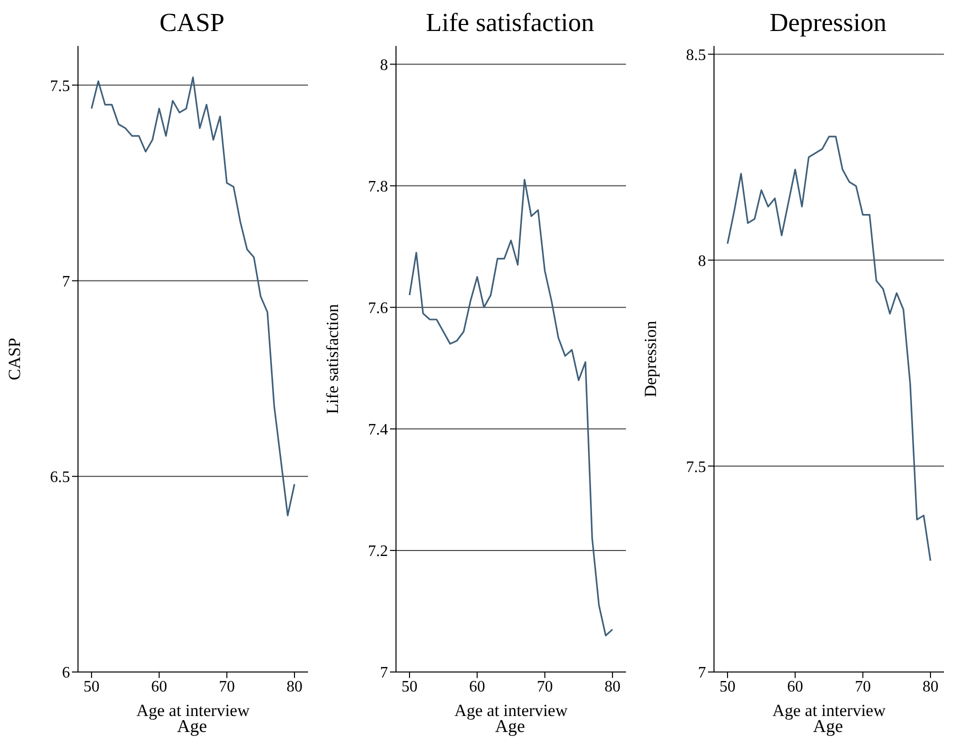 The width and height of the screenshot is (966, 755). I want to click on y-tick-label: 6, so click(66, 673).